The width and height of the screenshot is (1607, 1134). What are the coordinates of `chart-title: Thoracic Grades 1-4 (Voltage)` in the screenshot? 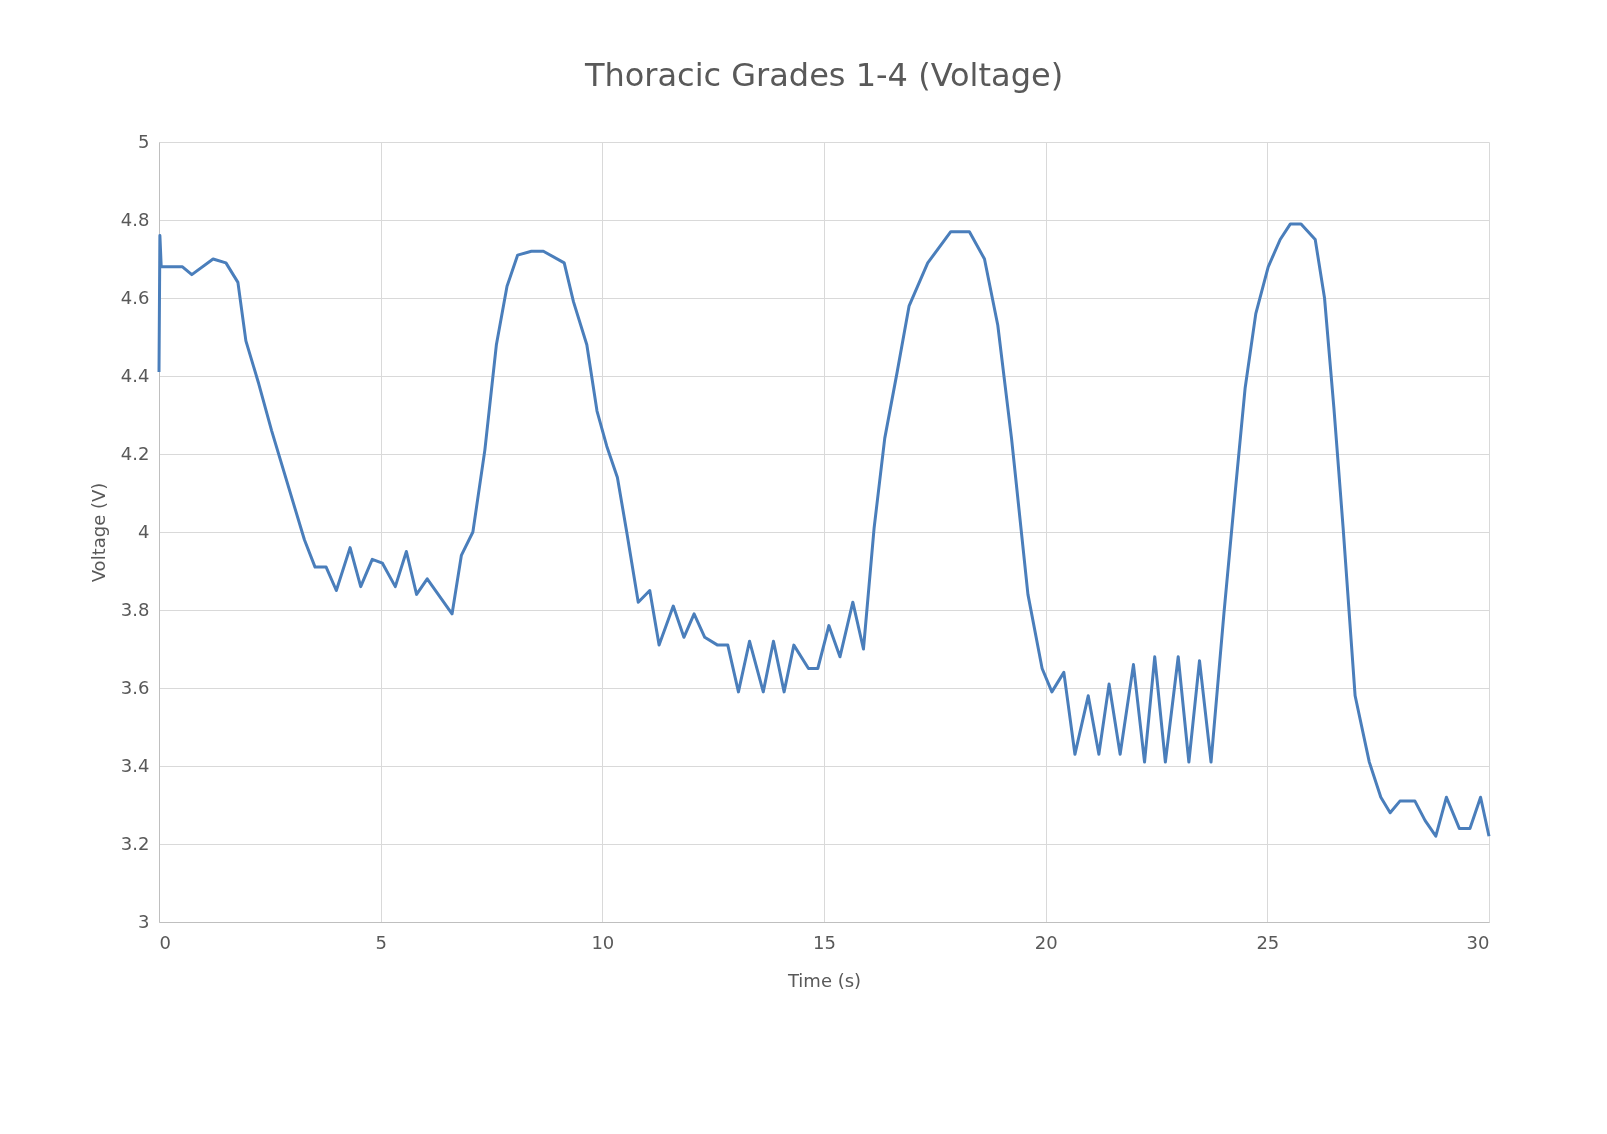 It's located at (823, 75).